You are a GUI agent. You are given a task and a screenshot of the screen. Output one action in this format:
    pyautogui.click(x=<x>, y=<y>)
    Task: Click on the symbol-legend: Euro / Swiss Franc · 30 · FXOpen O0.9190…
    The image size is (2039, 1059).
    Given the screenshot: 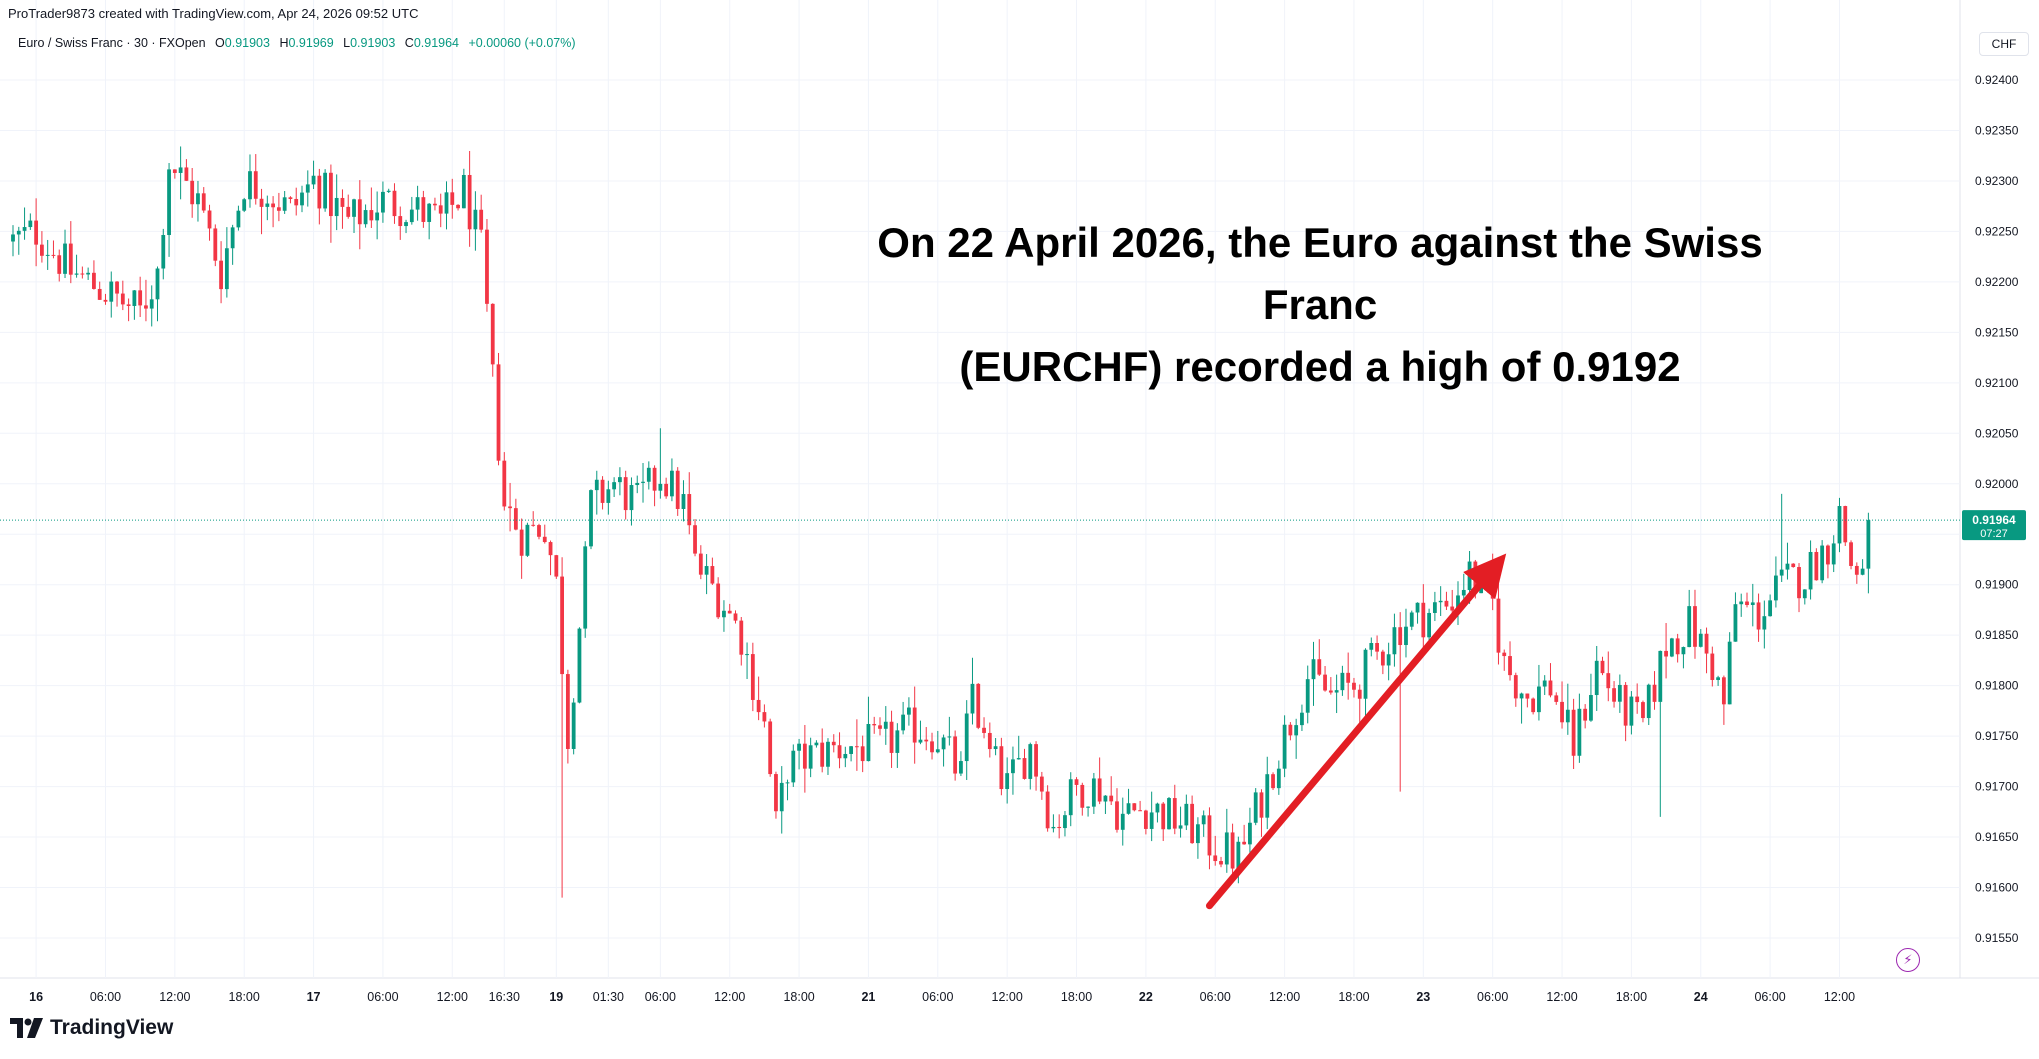 What is the action you would take?
    pyautogui.click(x=297, y=43)
    